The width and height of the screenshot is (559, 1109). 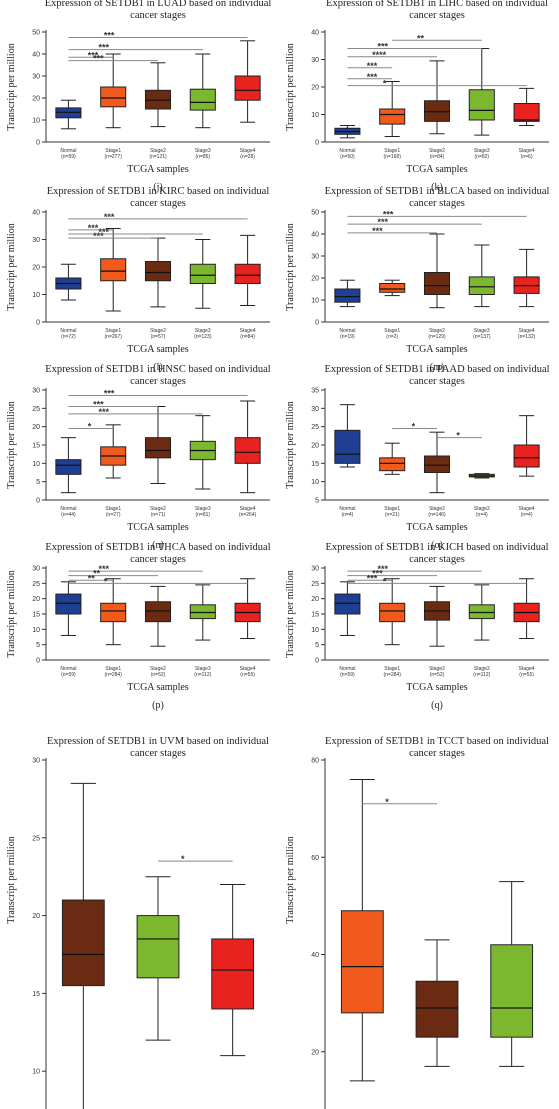 What do you see at coordinates (203, 337) in the screenshot?
I see `category-count: (n=123)` at bounding box center [203, 337].